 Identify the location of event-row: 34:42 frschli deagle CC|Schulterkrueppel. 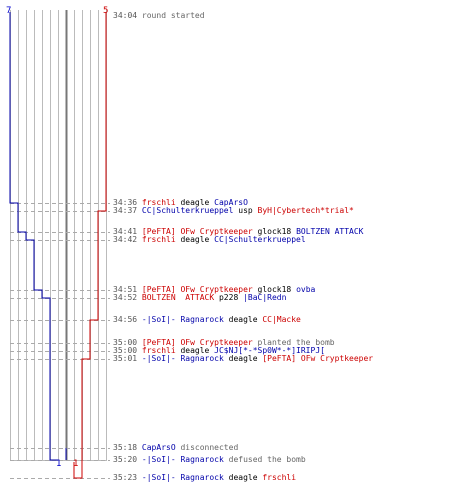
(209, 240).